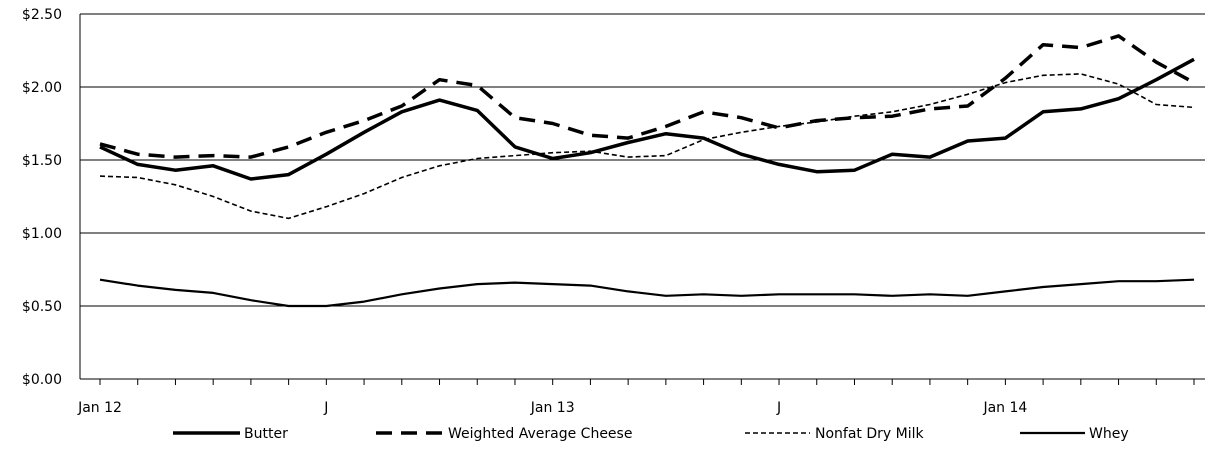  What do you see at coordinates (1109, 434) in the screenshot?
I see `legend-label: Whey` at bounding box center [1109, 434].